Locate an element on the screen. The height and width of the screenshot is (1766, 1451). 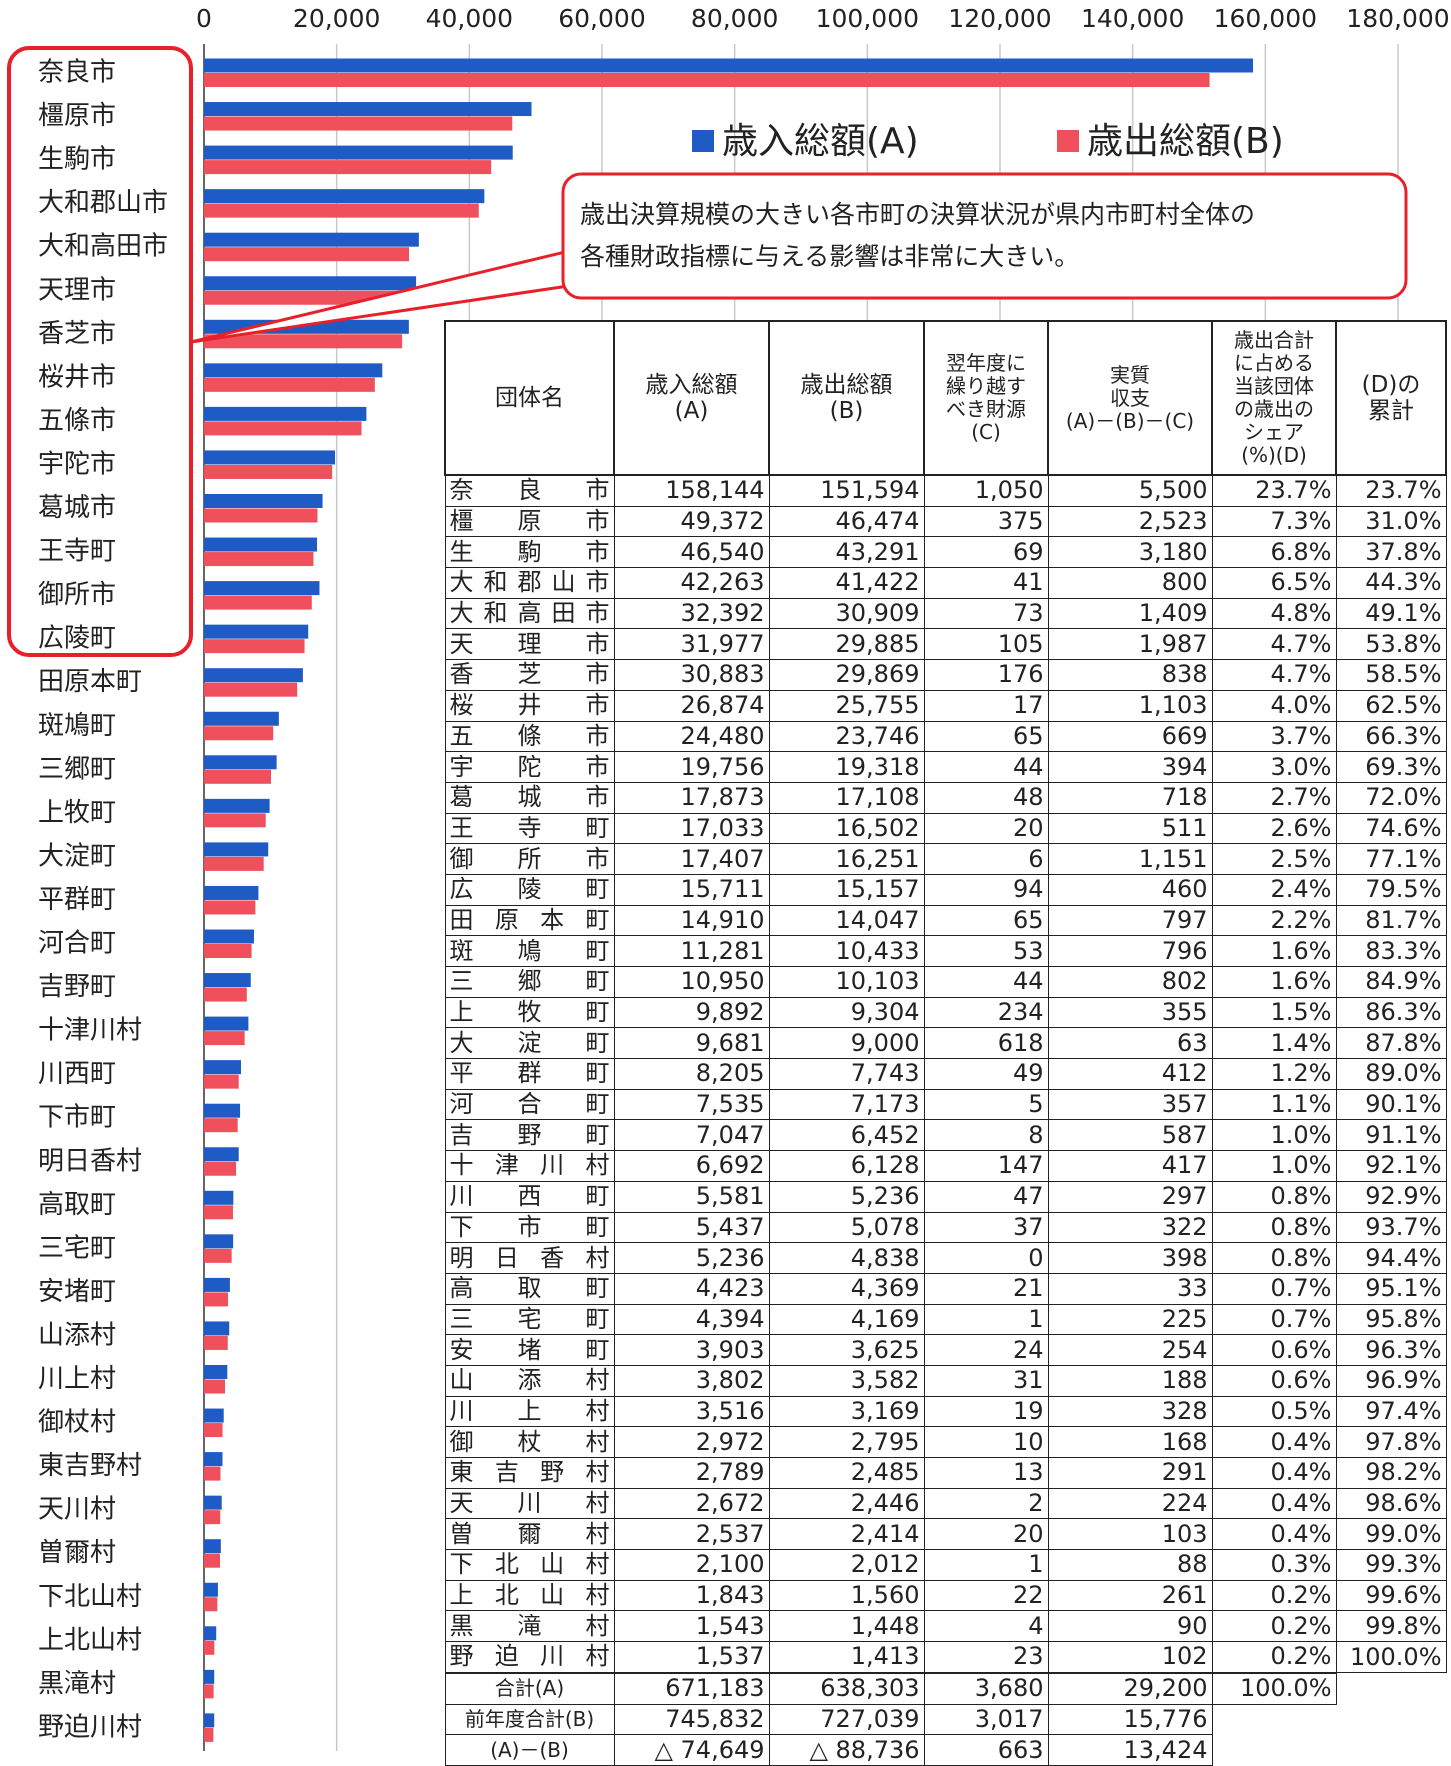
value-cell: 0.8% is located at coordinates (1274, 1227).